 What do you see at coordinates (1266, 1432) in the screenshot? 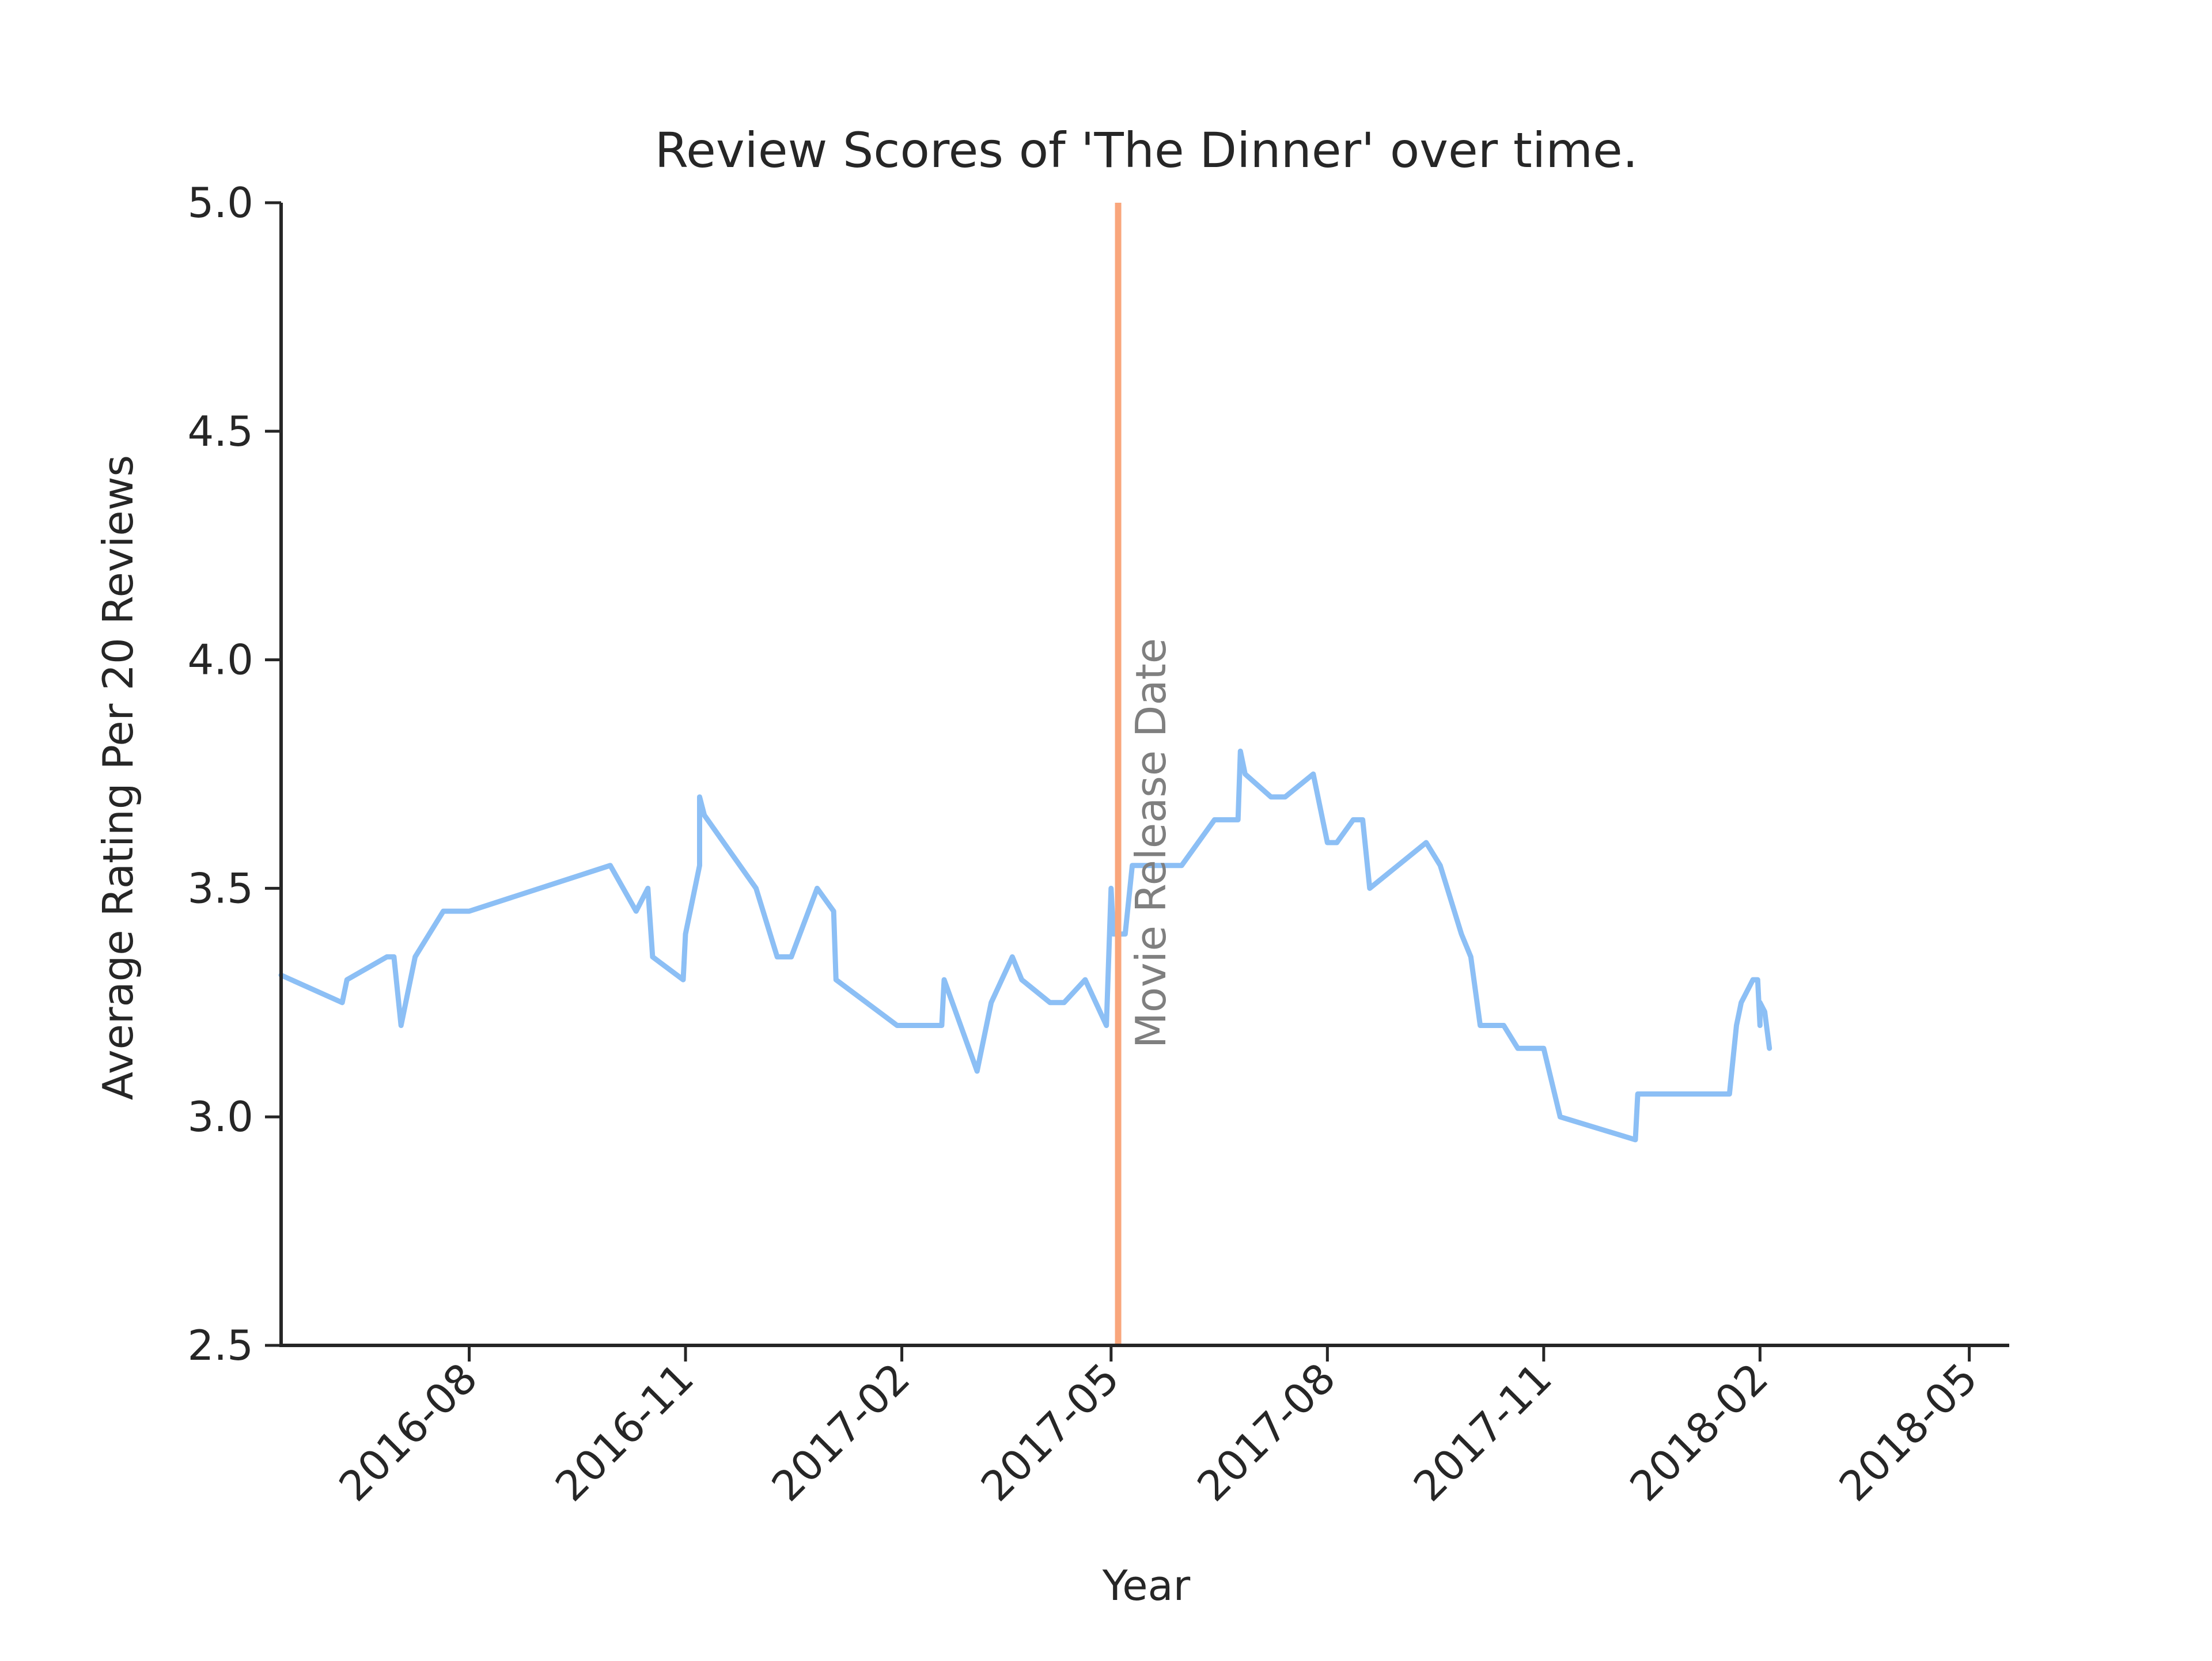
I see `x-tick-label: 2017-08` at bounding box center [1266, 1432].